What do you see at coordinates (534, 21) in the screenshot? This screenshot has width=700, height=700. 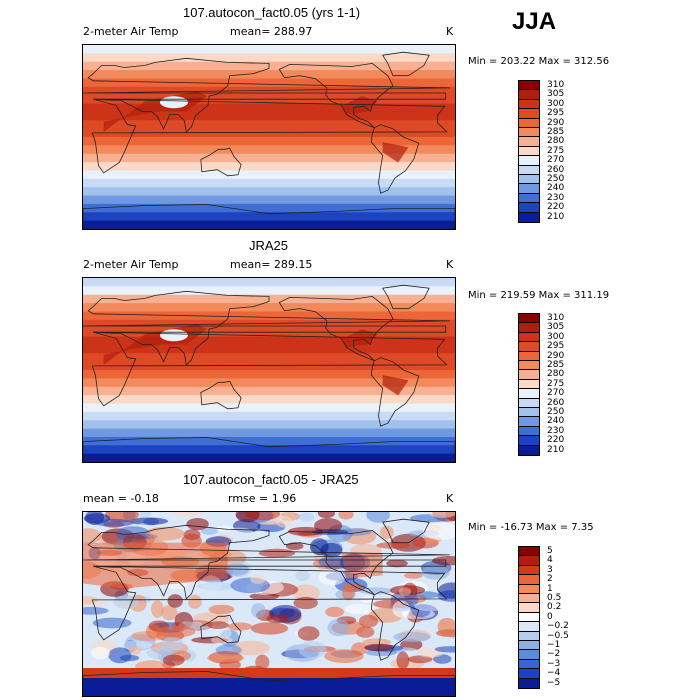 I see `season-label: JJA` at bounding box center [534, 21].